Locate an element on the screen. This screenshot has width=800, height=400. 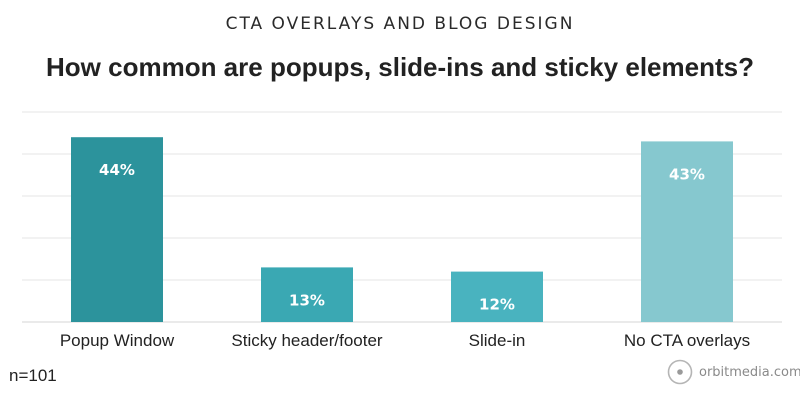
bar-value-label: 13% is located at coordinates (307, 300).